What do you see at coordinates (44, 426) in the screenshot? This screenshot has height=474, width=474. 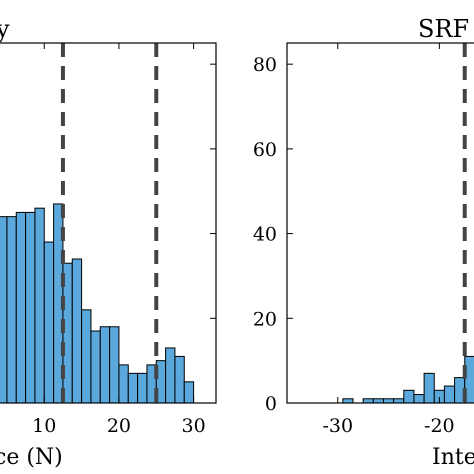 I see `left-x-tick-label: 10` at bounding box center [44, 426].